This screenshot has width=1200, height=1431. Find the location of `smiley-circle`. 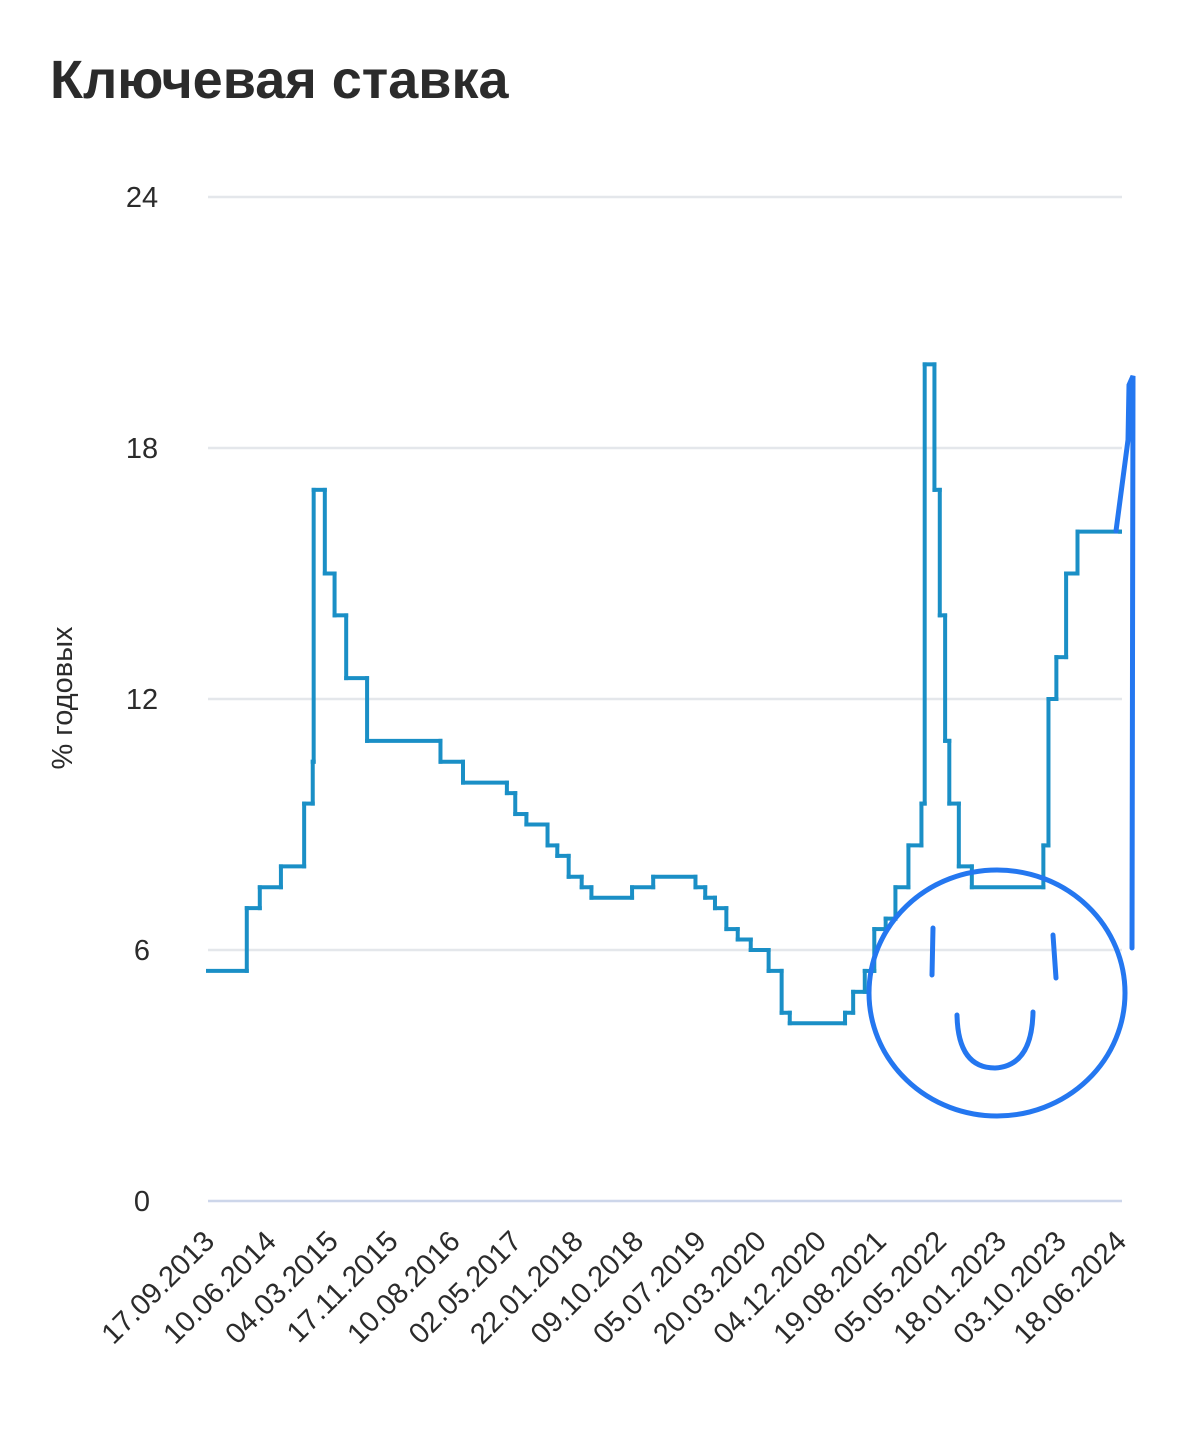

smiley-circle is located at coordinates (997, 993).